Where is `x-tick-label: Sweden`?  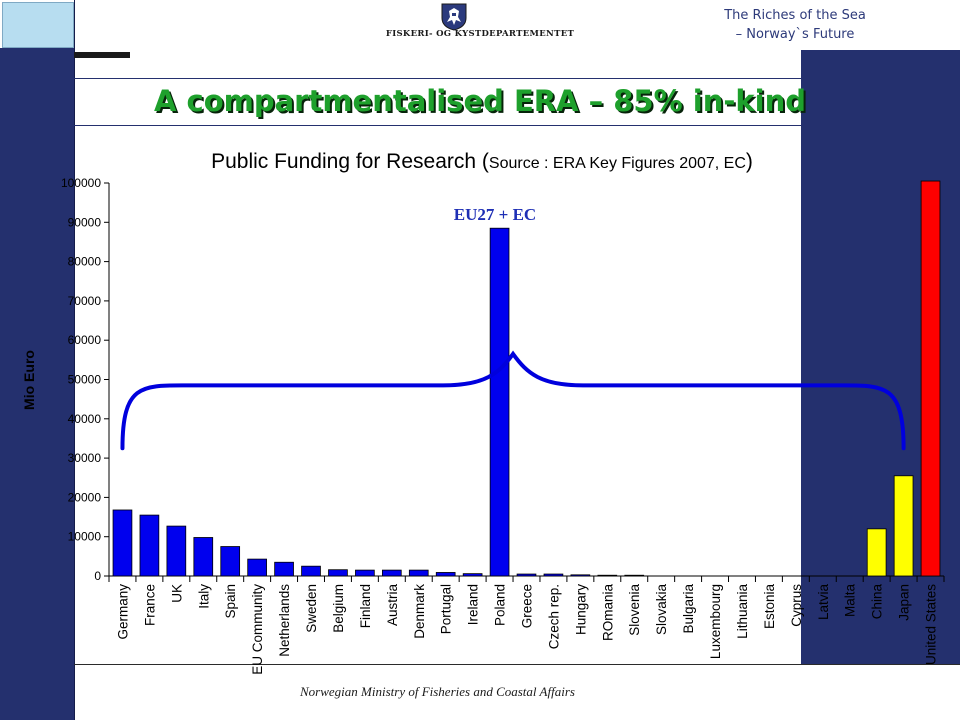
x-tick-label: Sweden is located at coordinates (311, 608).